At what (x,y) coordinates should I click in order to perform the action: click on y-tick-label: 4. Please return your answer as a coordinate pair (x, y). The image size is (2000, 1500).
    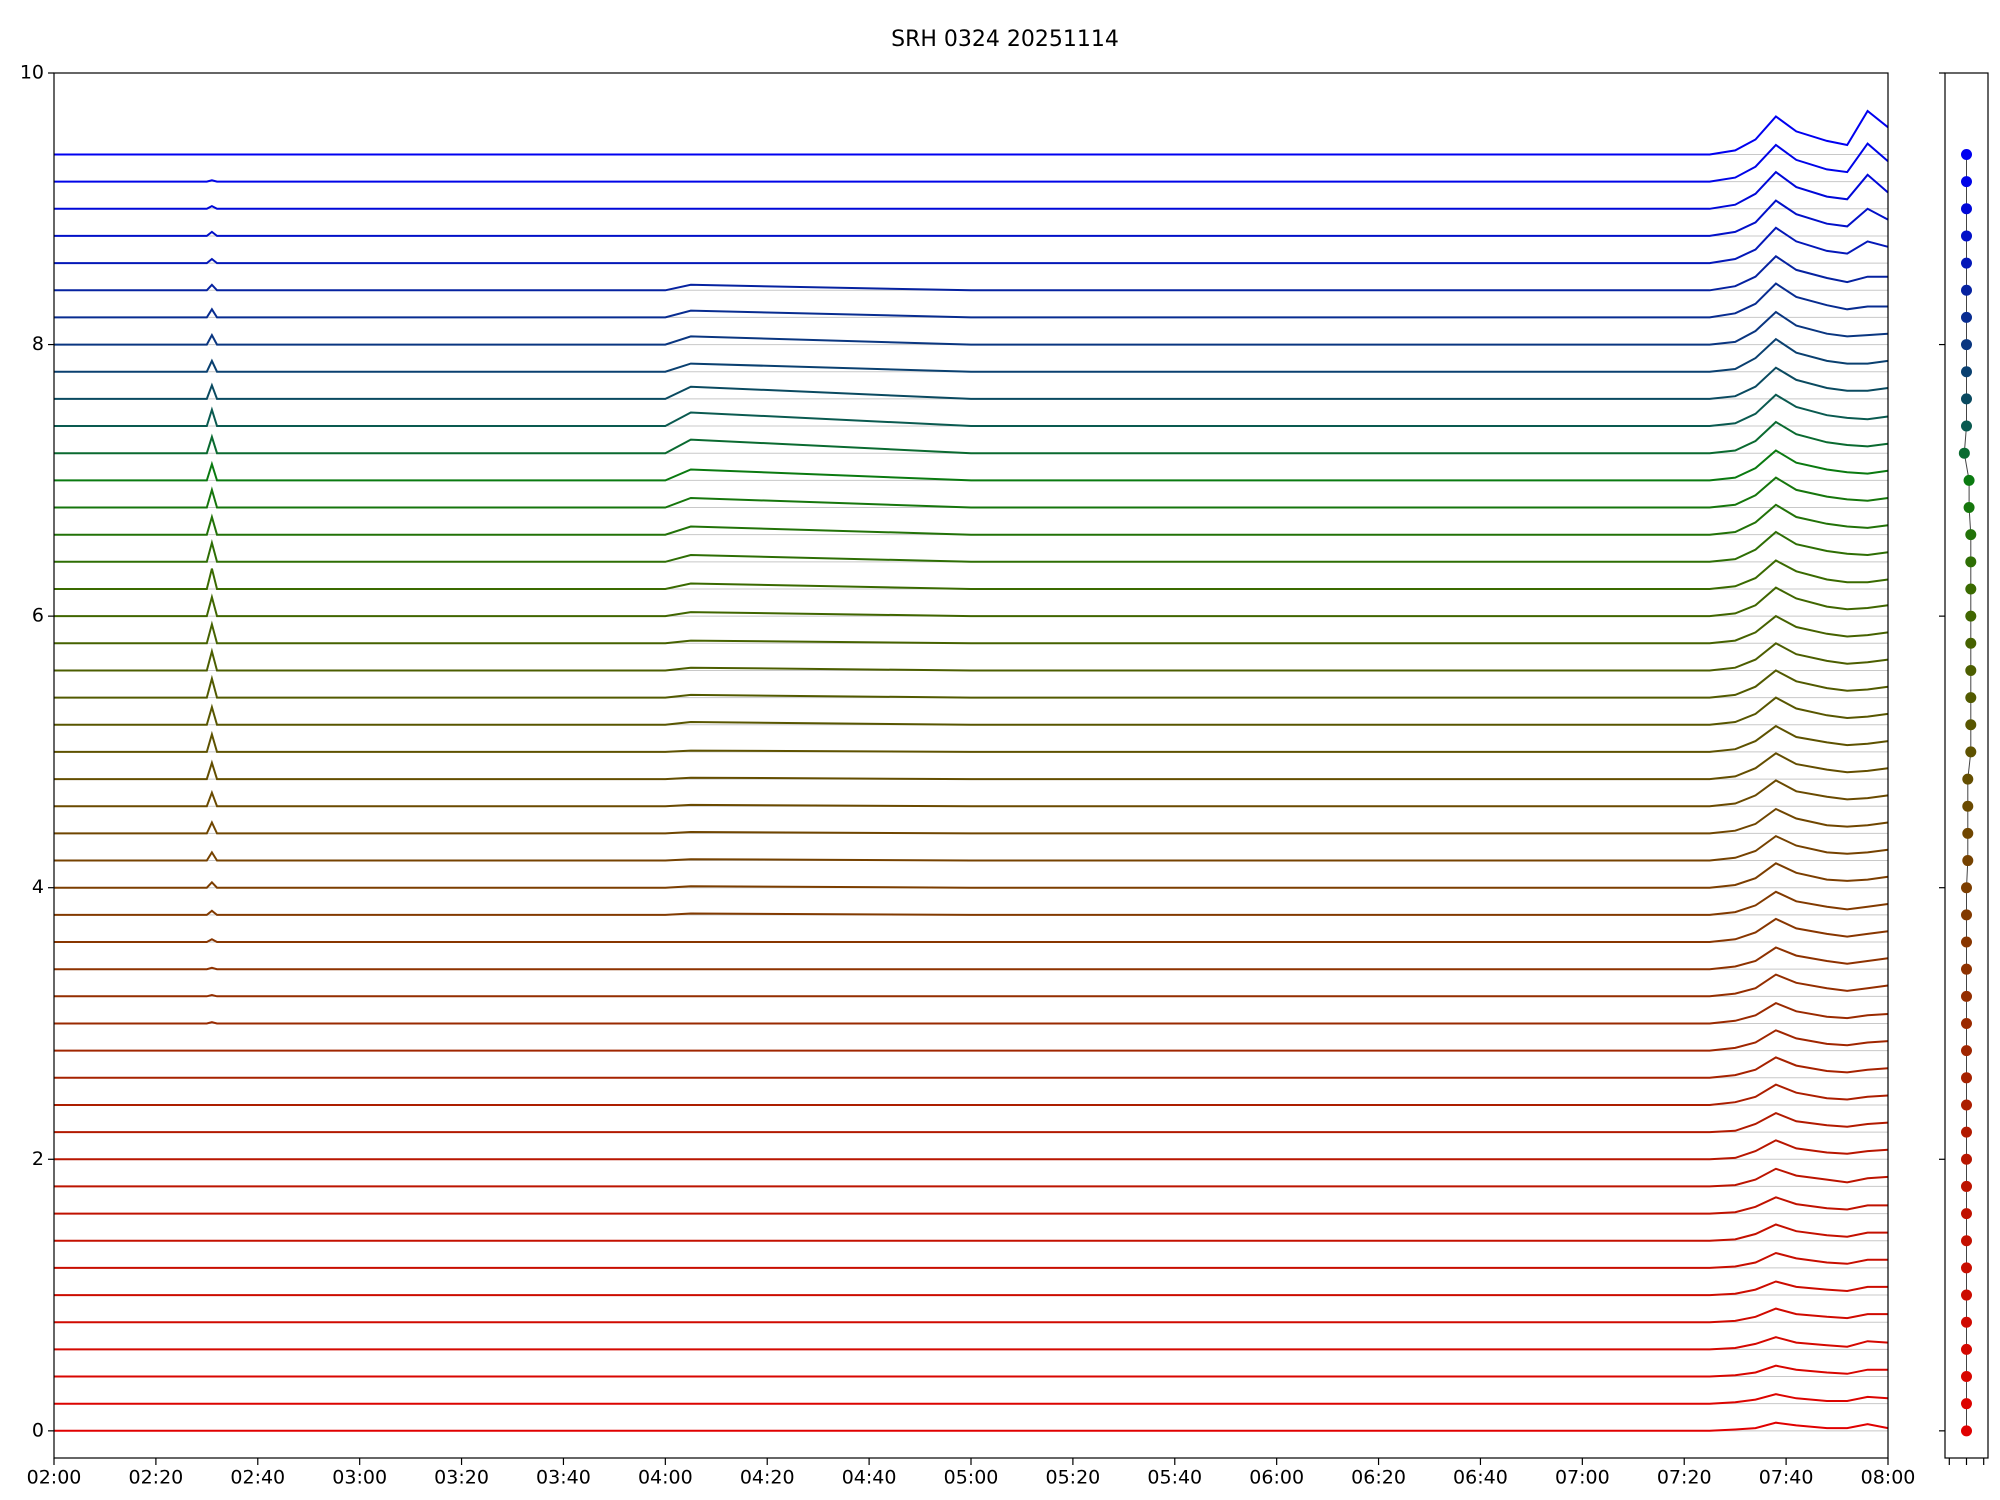
    Looking at the image, I should click on (38, 887).